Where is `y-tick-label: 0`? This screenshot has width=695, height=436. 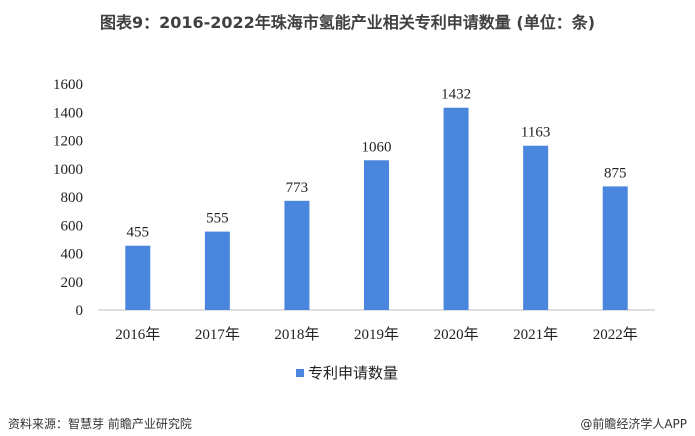
y-tick-label: 0 is located at coordinates (80, 311).